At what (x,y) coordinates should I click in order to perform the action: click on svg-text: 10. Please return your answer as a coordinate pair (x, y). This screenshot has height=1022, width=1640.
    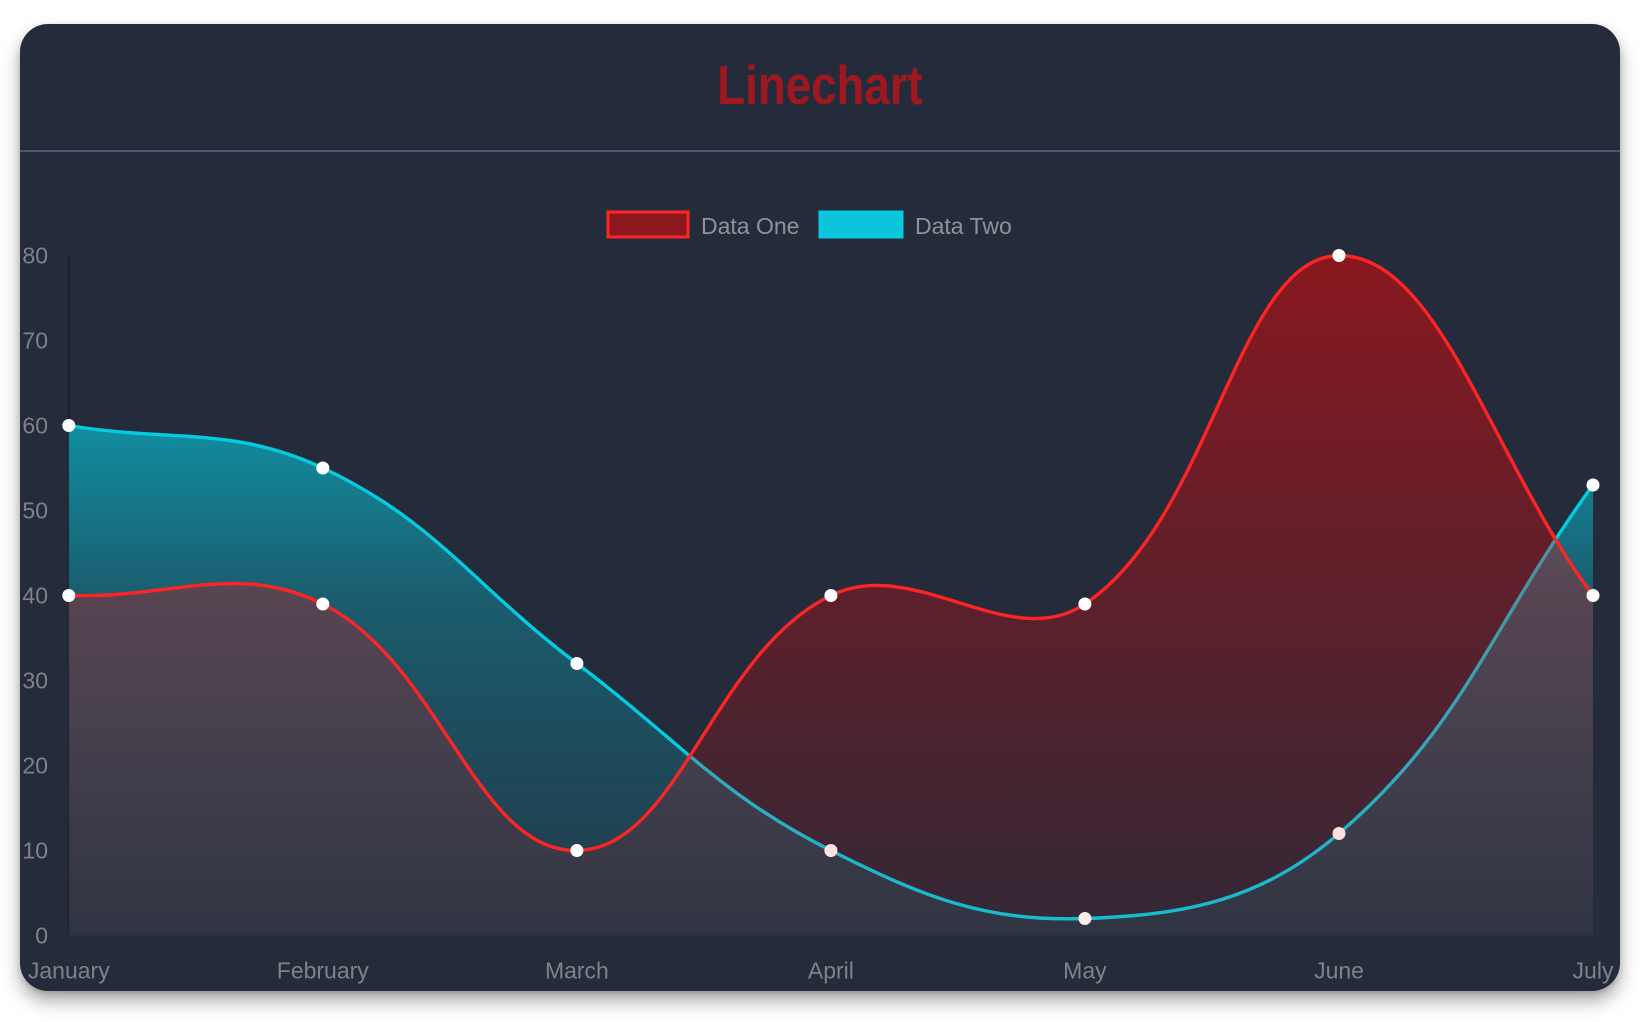
    Looking at the image, I should click on (35, 851).